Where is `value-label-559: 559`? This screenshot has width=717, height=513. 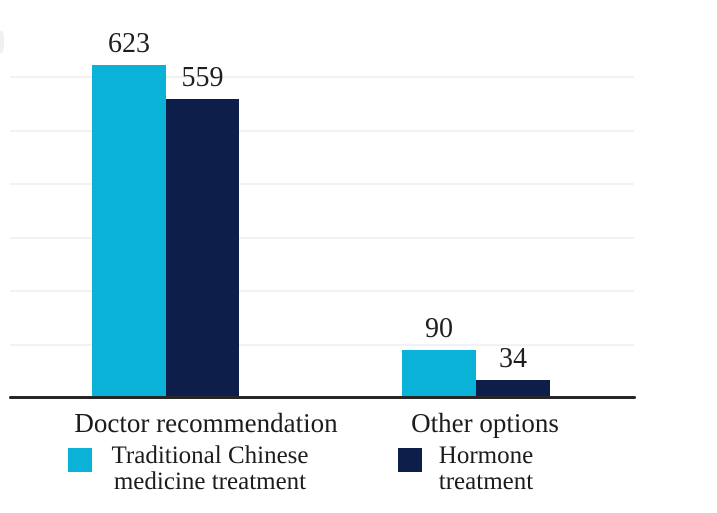
value-label-559: 559 is located at coordinates (202, 77).